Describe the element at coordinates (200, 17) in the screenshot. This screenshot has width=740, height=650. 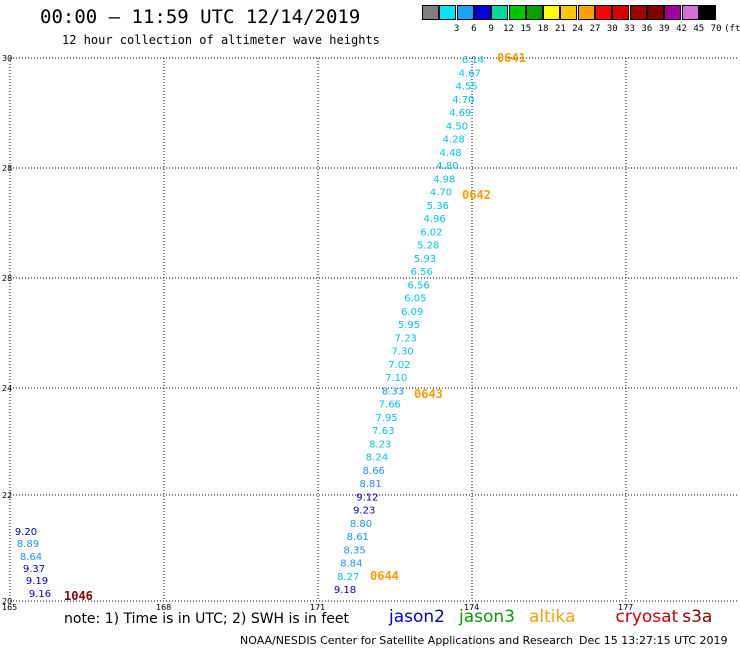
I see `map-title: 00:00 – 11:59 UTC 12/14/2019` at that location.